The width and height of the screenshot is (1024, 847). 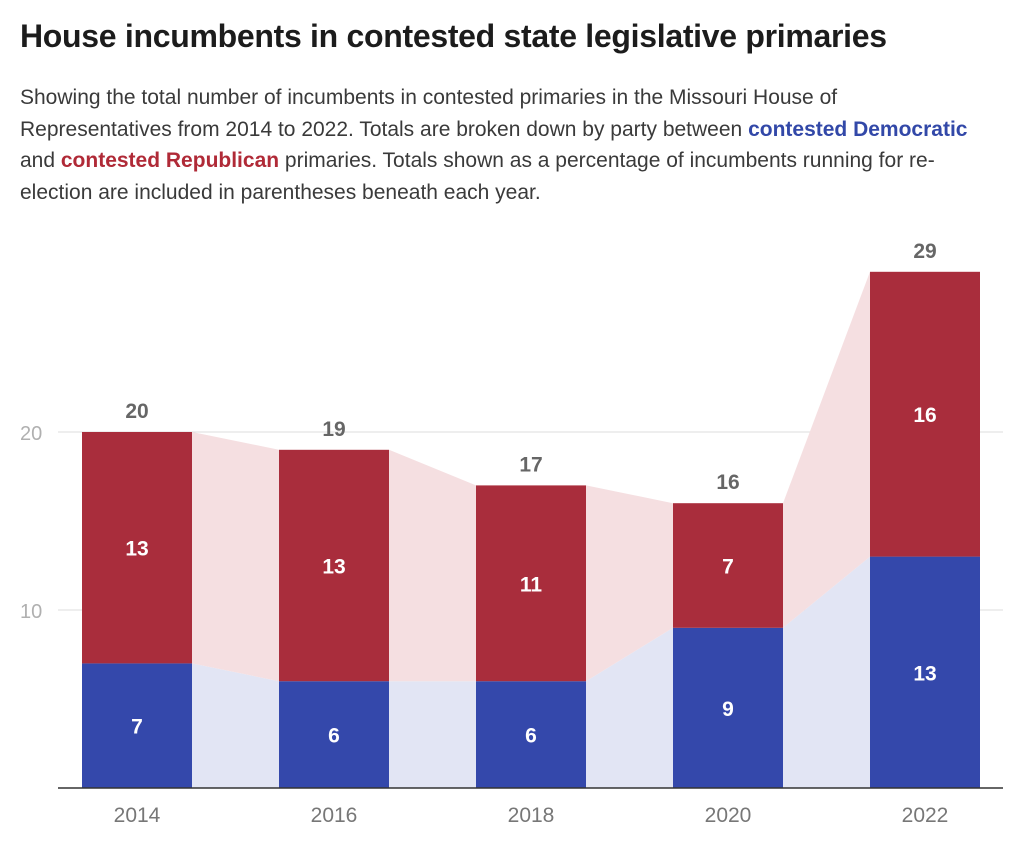 I want to click on total-label-2016: 19, so click(x=333, y=429).